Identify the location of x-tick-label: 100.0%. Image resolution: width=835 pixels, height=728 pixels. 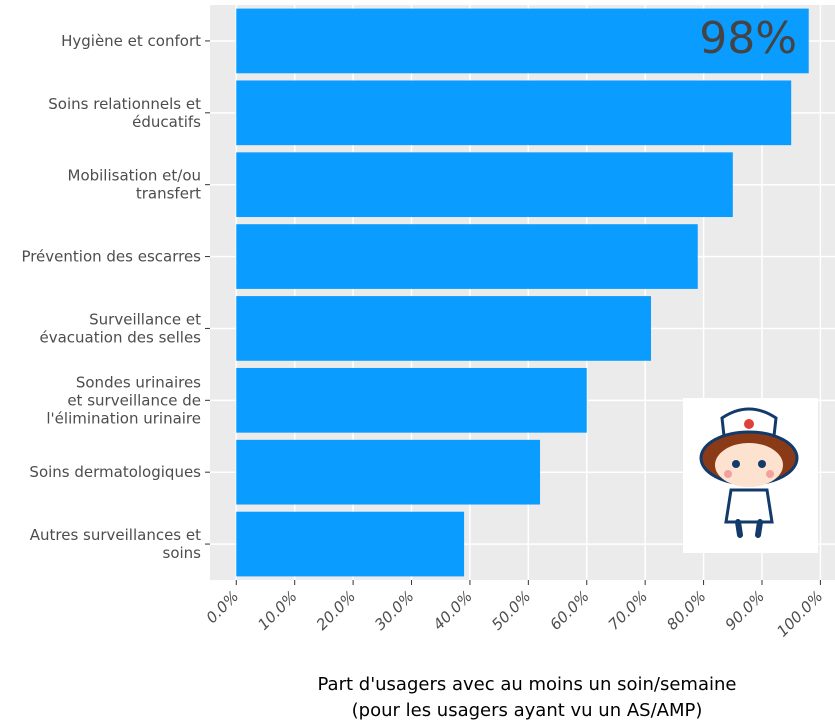
(799, 613).